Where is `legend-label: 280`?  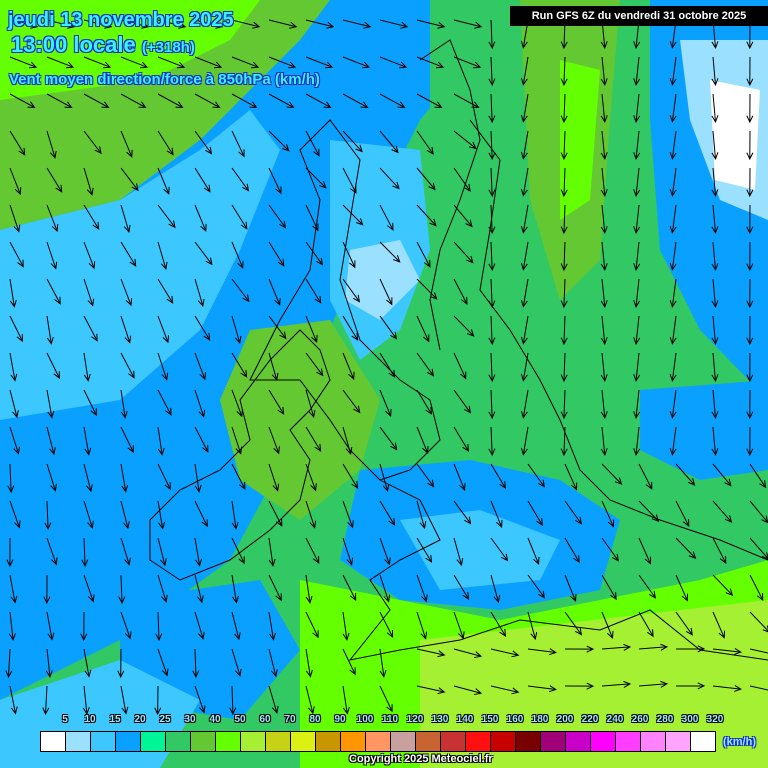 legend-label: 280 is located at coordinates (665, 719).